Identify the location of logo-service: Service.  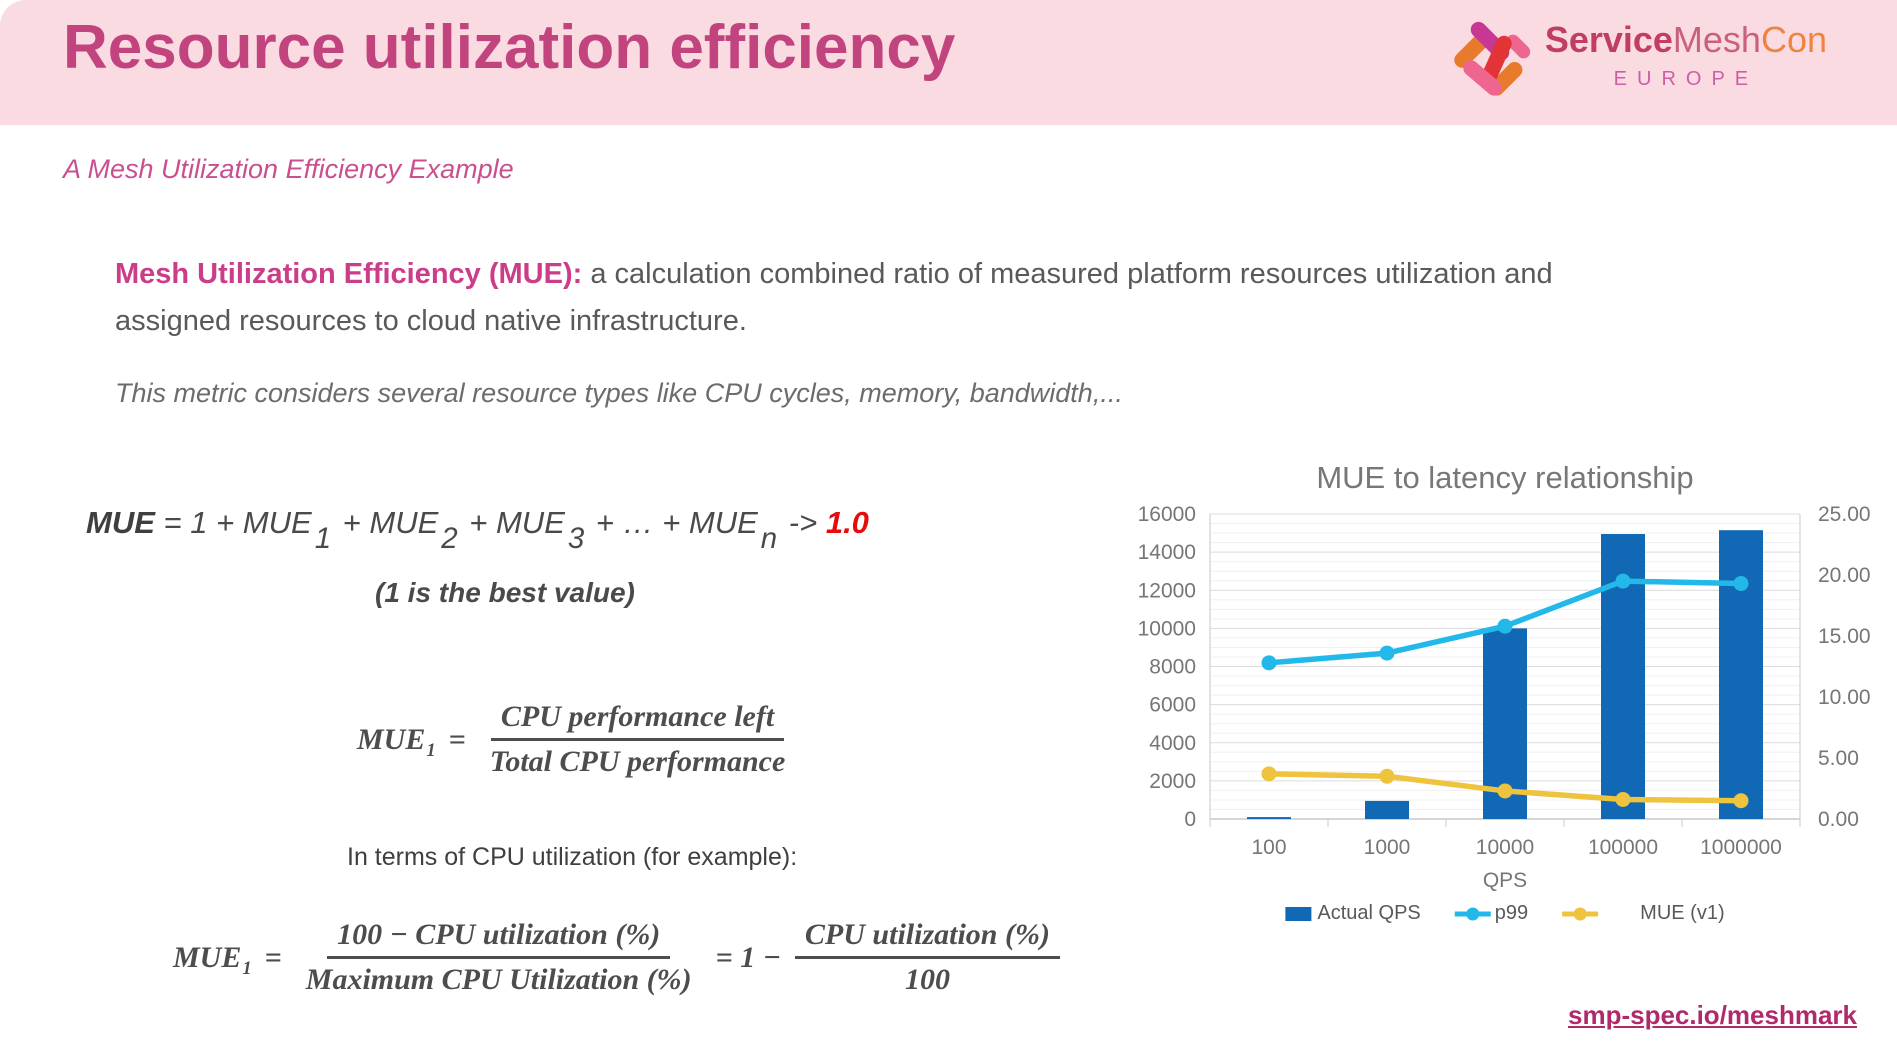
(1608, 39).